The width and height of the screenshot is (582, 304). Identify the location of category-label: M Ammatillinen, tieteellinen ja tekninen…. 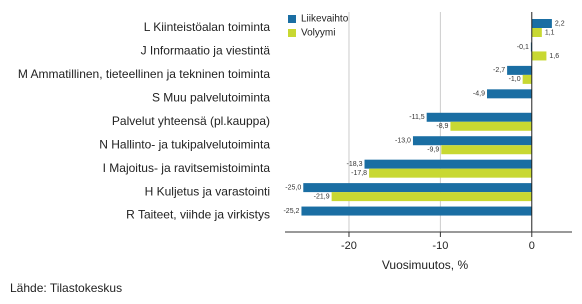
(144, 74).